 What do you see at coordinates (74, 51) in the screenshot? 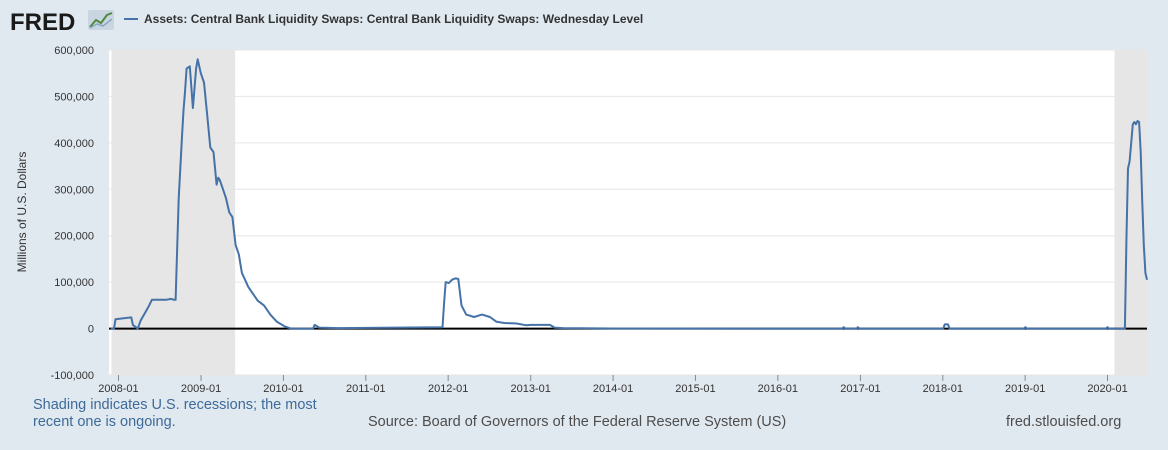
I see `y-tick-label: 600,000` at bounding box center [74, 51].